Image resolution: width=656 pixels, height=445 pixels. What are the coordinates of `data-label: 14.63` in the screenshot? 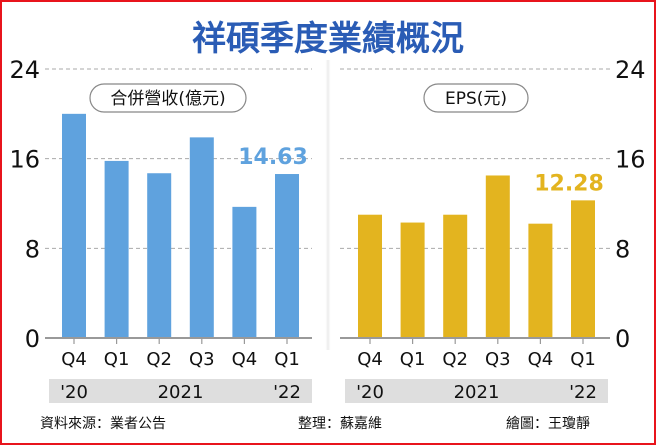 It's located at (273, 157).